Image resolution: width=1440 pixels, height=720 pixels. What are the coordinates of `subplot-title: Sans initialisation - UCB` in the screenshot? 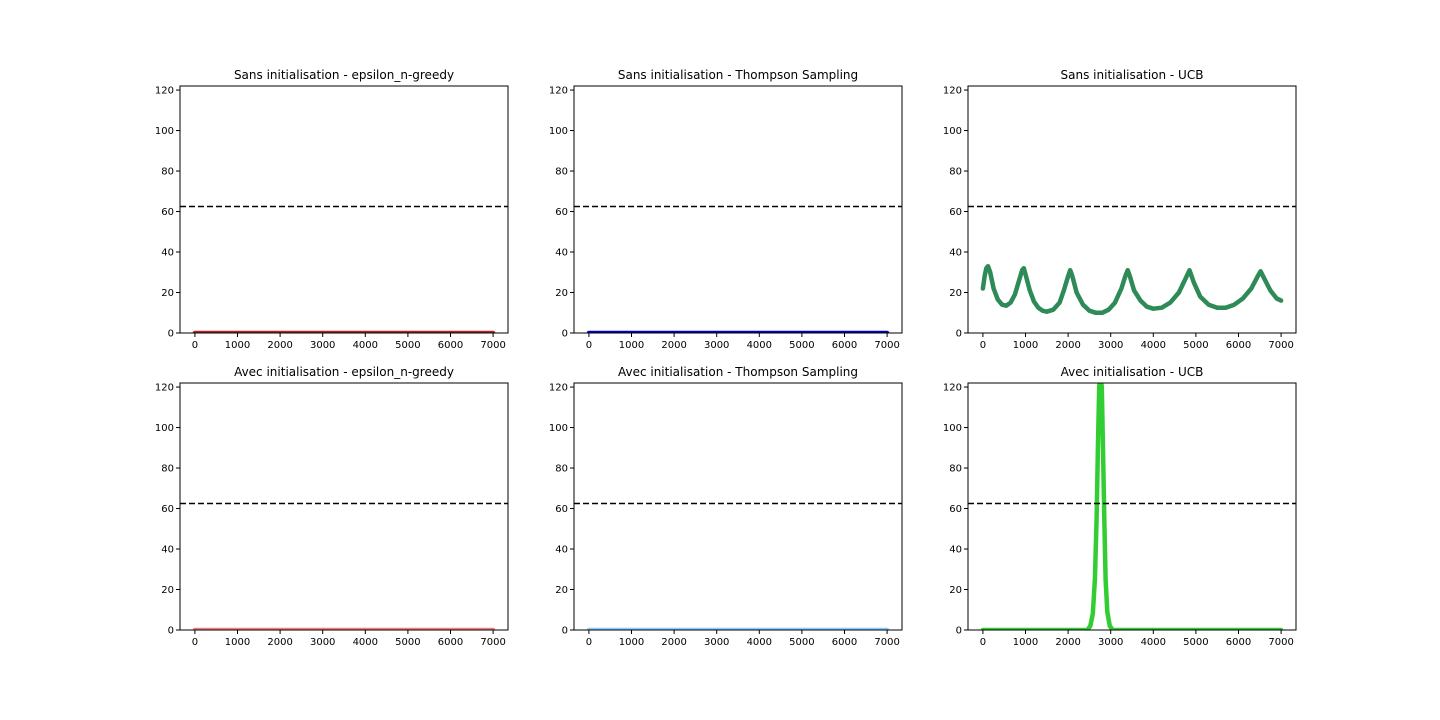 It's located at (1132, 75).